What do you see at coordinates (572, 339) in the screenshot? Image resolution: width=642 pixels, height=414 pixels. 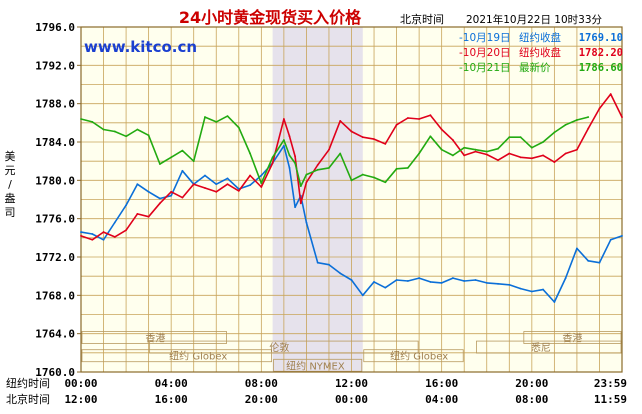 I see `session-label: 香港` at bounding box center [572, 339].